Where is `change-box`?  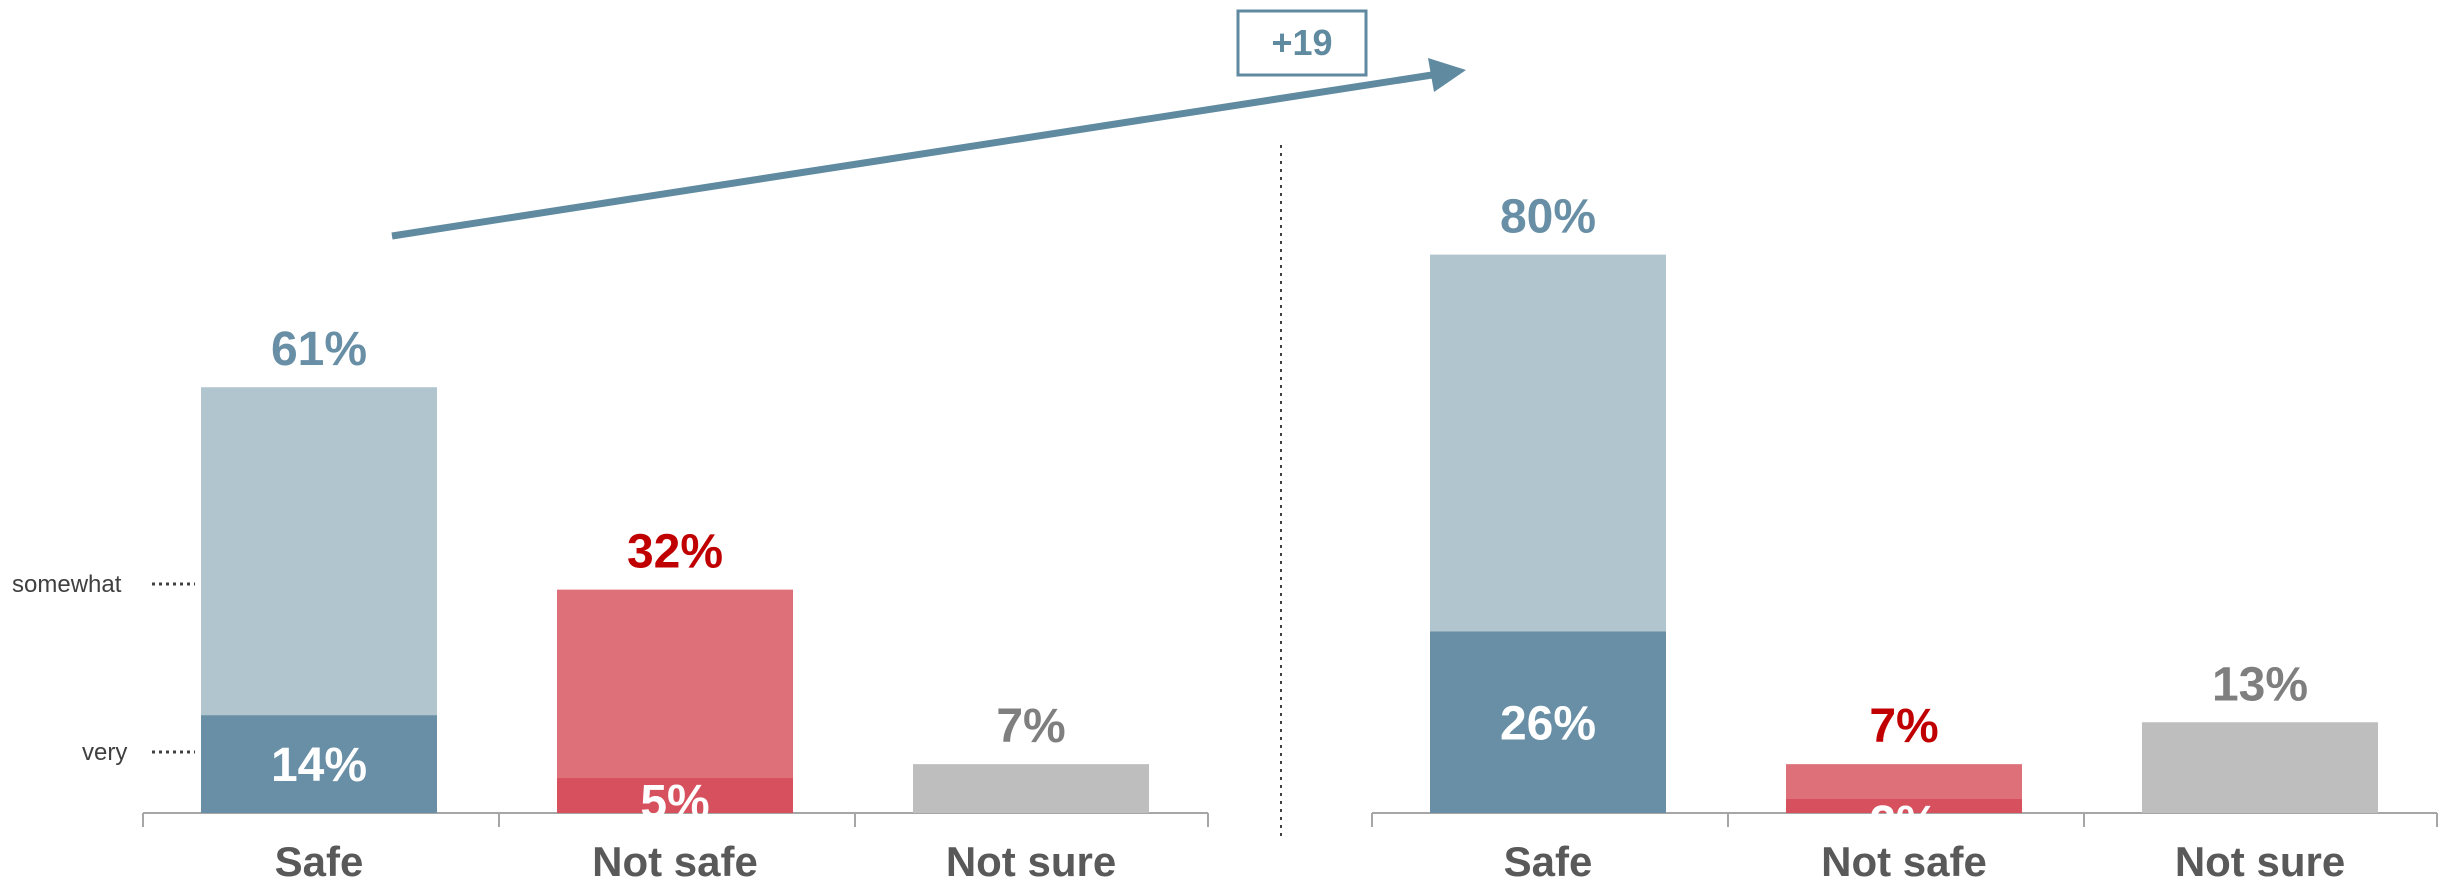
change-box is located at coordinates (1302, 43).